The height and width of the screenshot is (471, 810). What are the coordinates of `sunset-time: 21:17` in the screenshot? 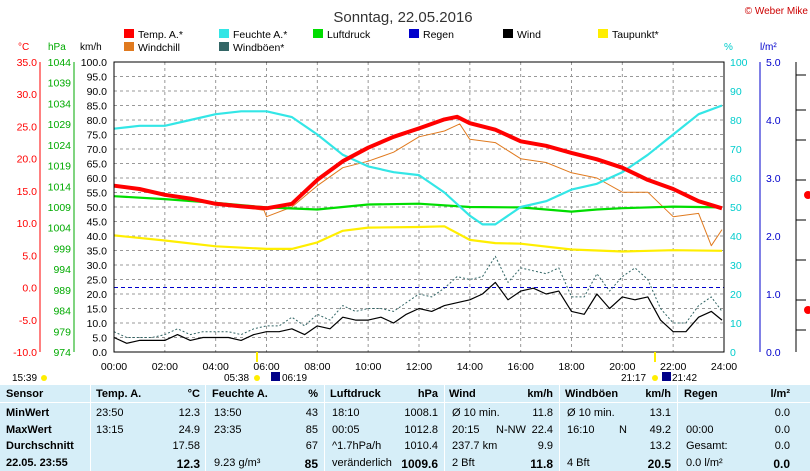 It's located at (633, 378).